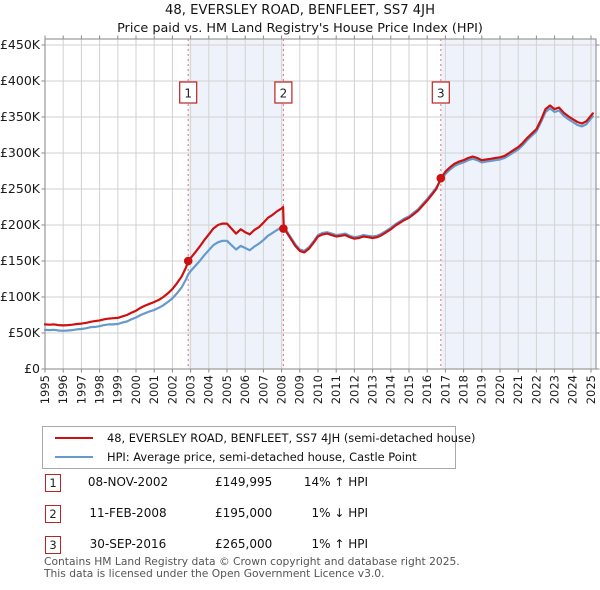 This screenshot has width=600, height=590. I want to click on y-axis-label: £300K, so click(20, 152).